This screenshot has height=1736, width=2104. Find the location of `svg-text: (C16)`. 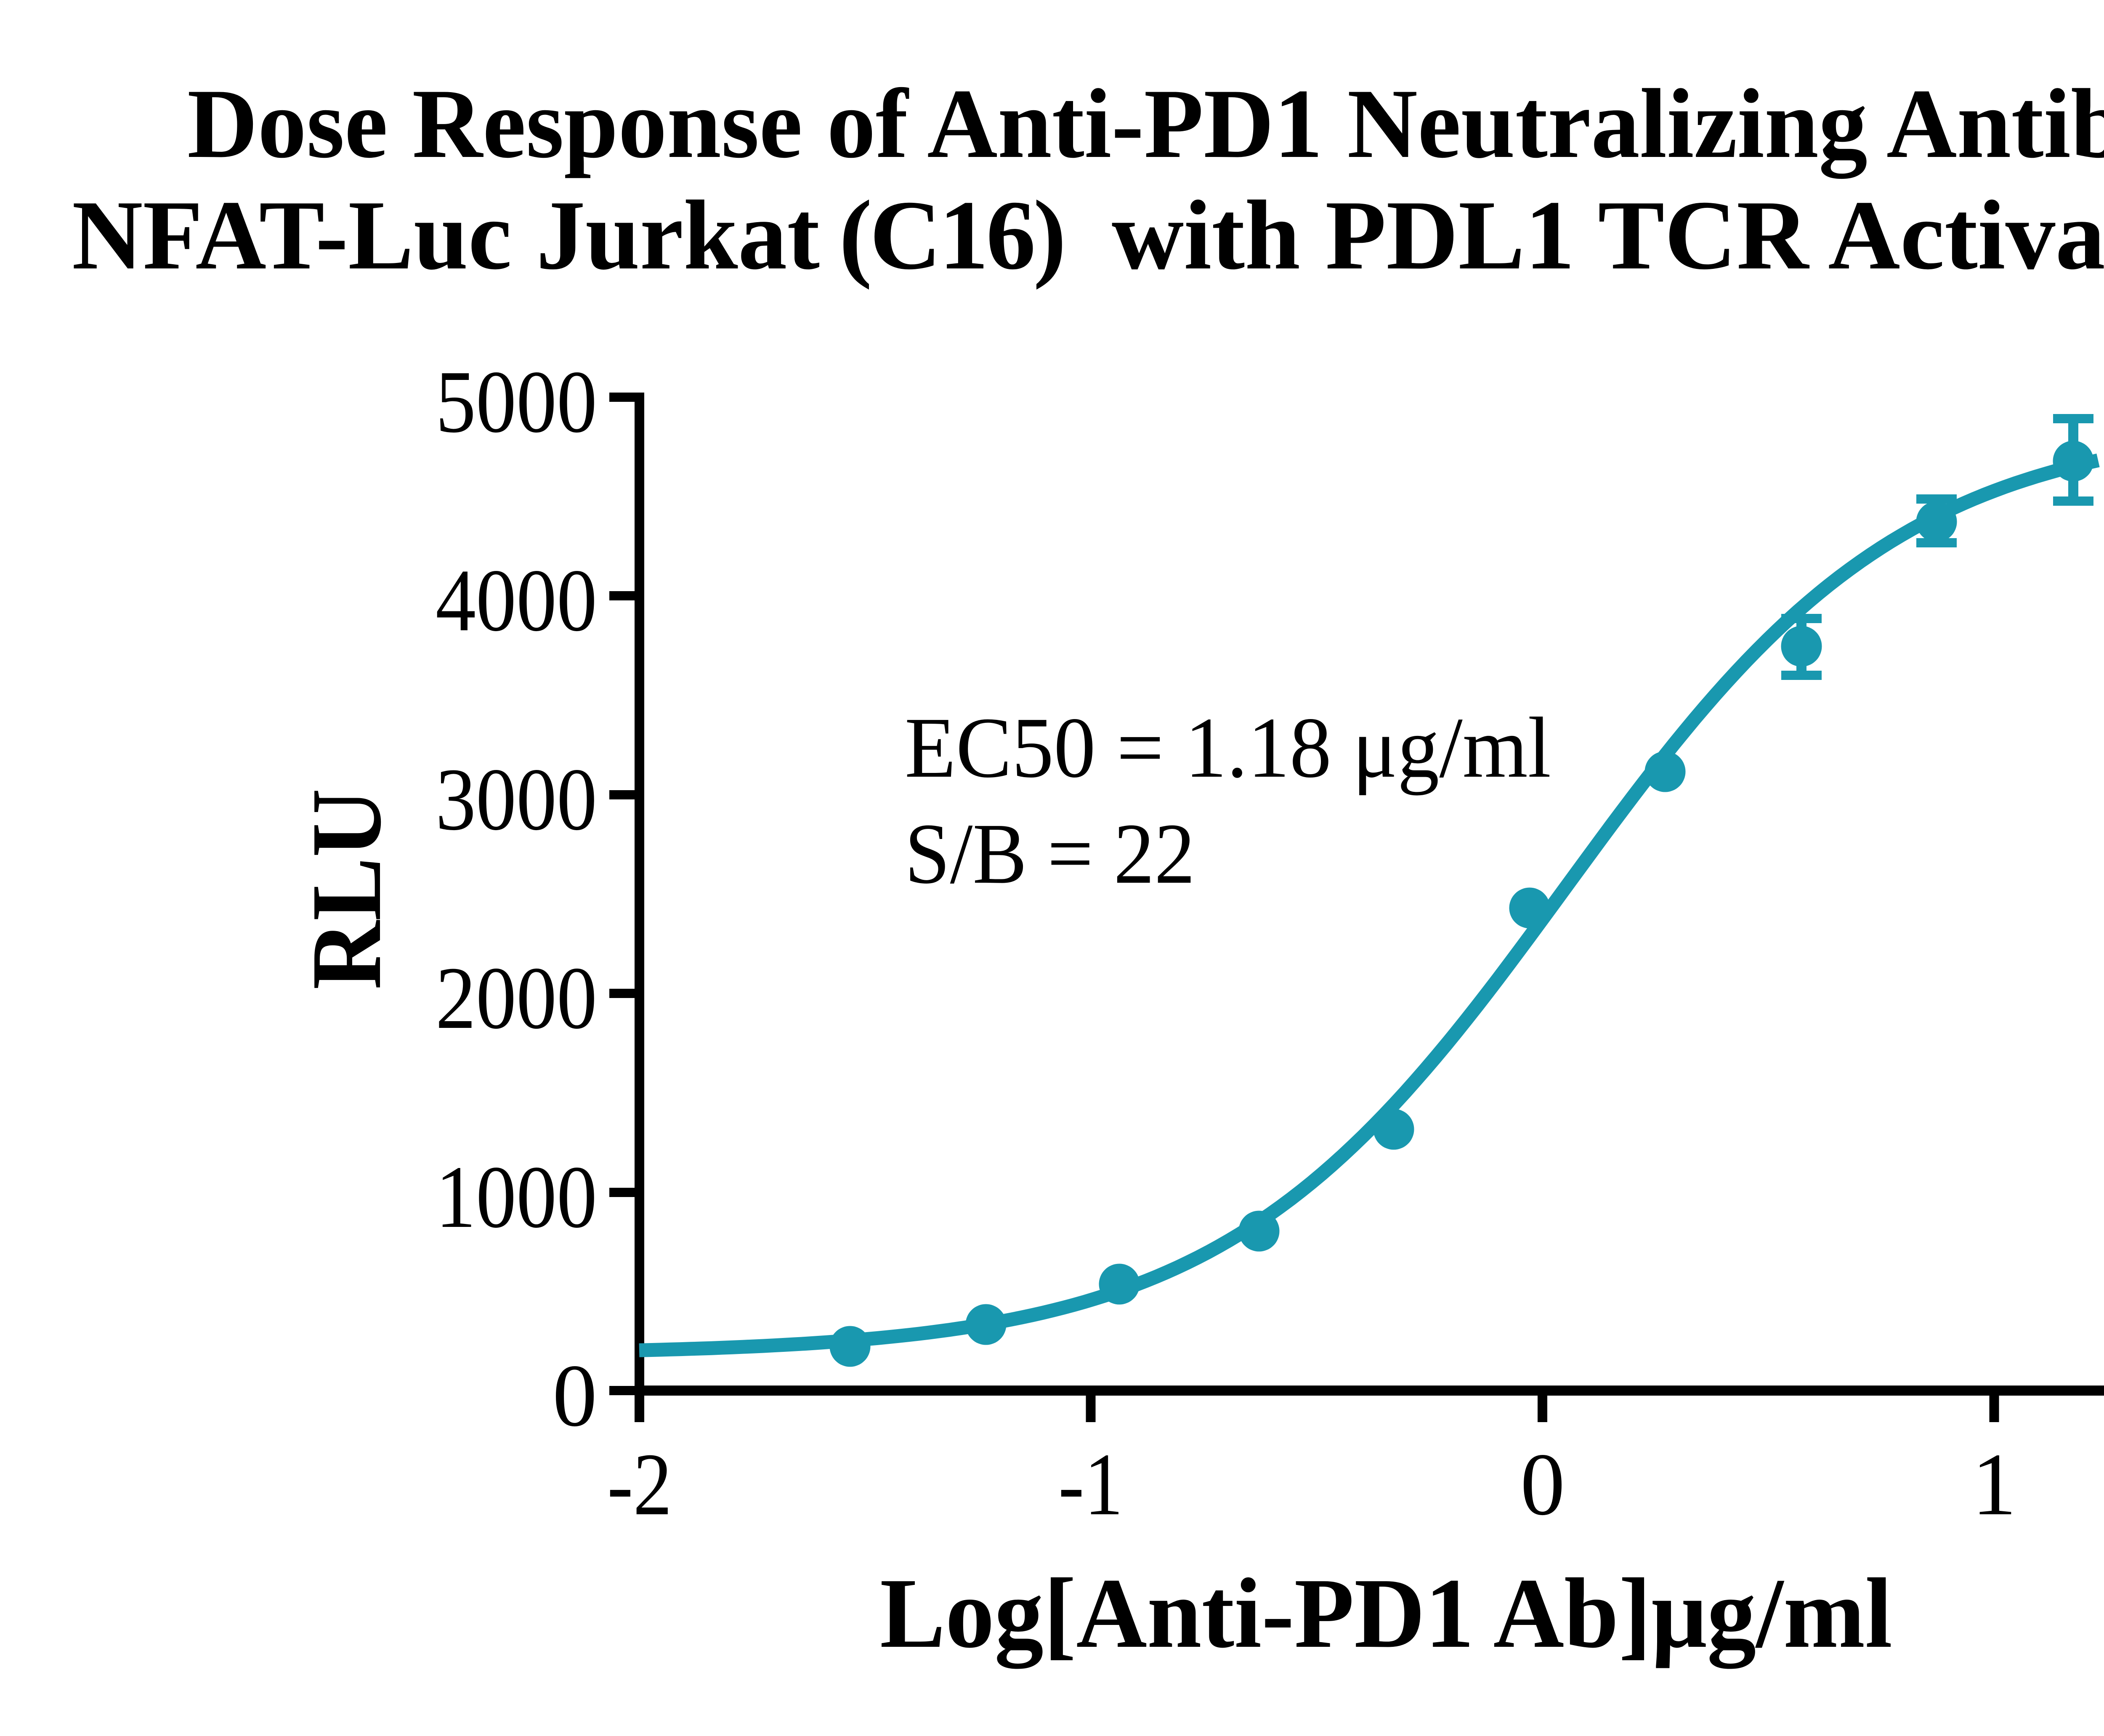

svg-text: (C16) is located at coordinates (952, 235).